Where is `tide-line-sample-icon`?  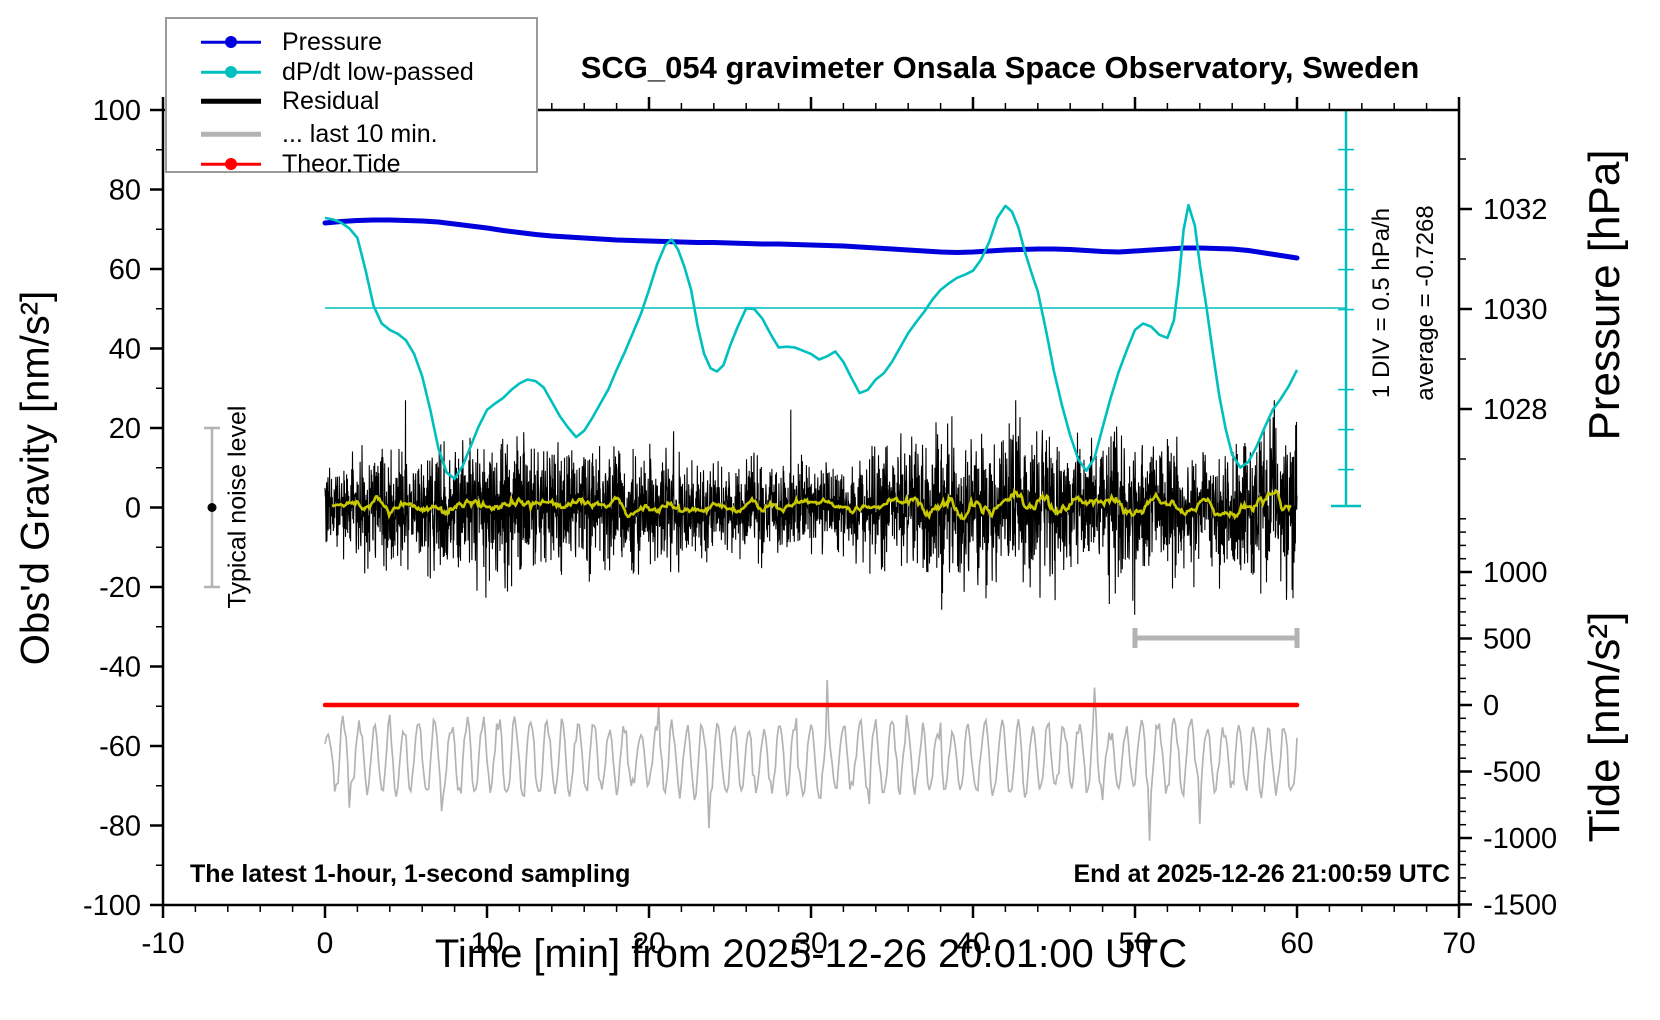 tide-line-sample-icon is located at coordinates (231, 164).